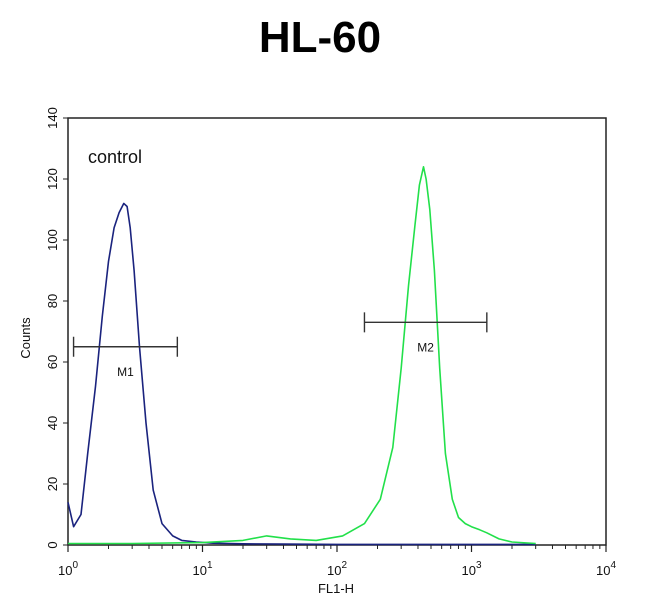  Describe the element at coordinates (56, 328) in the screenshot. I see `y-axis-ticks: 0 20 40 60 80 100 120 140` at that location.